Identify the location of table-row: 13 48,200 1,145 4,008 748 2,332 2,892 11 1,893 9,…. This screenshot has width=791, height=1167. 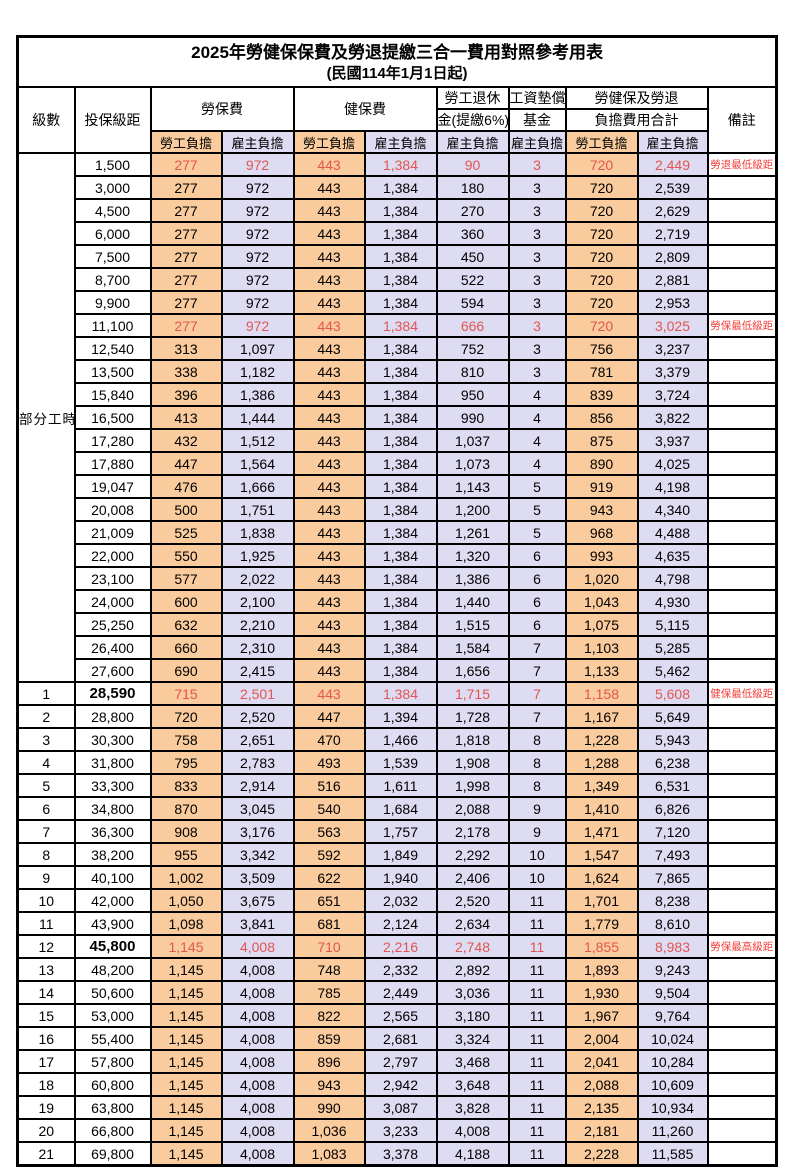
(397, 969).